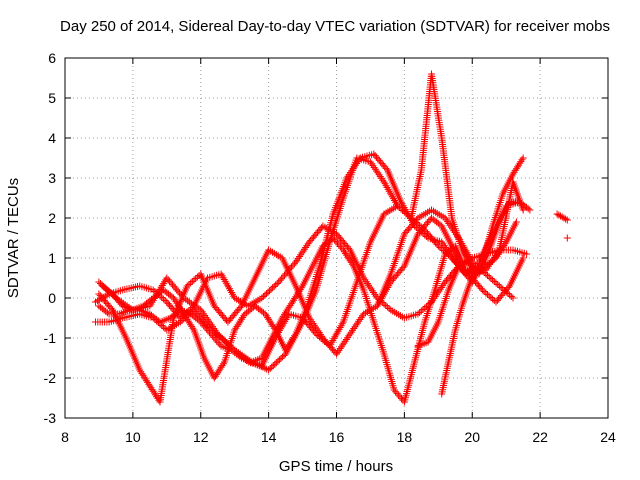 This screenshot has width=640, height=480. I want to click on x-axis-label: GPS time / hours, so click(336, 466).